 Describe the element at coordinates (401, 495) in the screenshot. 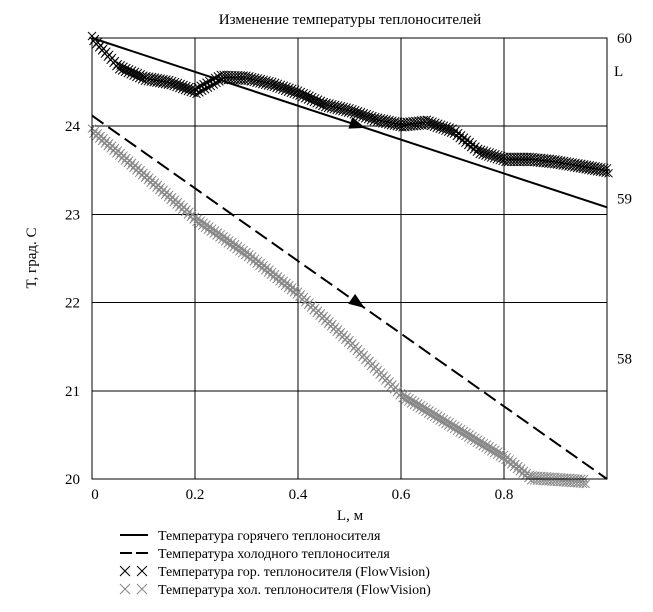

I see `x-tick-label: 0.6` at that location.